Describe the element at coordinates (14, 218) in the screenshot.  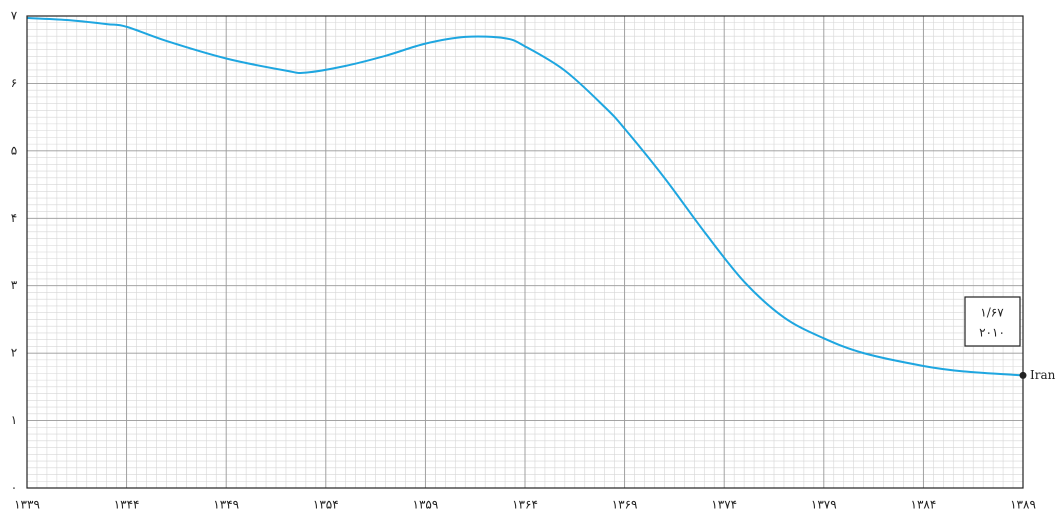
I see `y-tick-label: ۴` at that location.